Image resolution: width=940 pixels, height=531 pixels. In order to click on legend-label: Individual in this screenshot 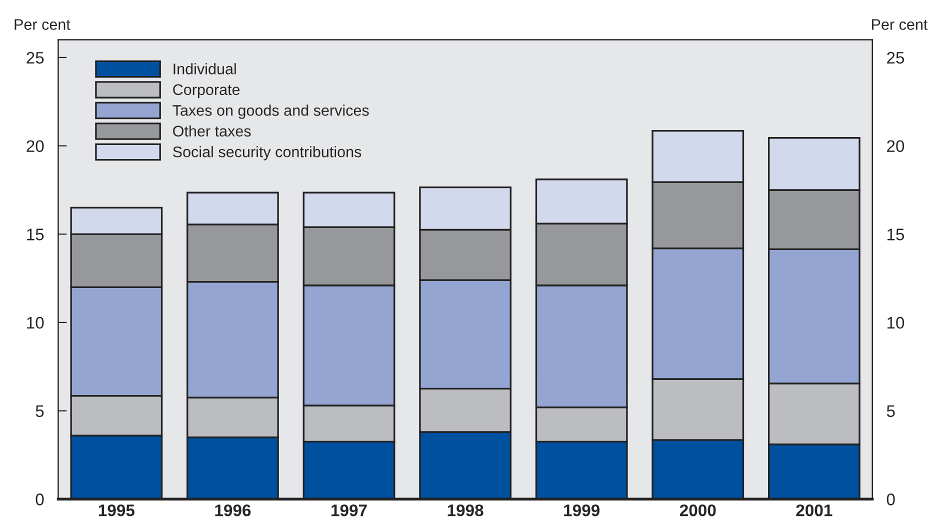, I will do `click(205, 68)`.